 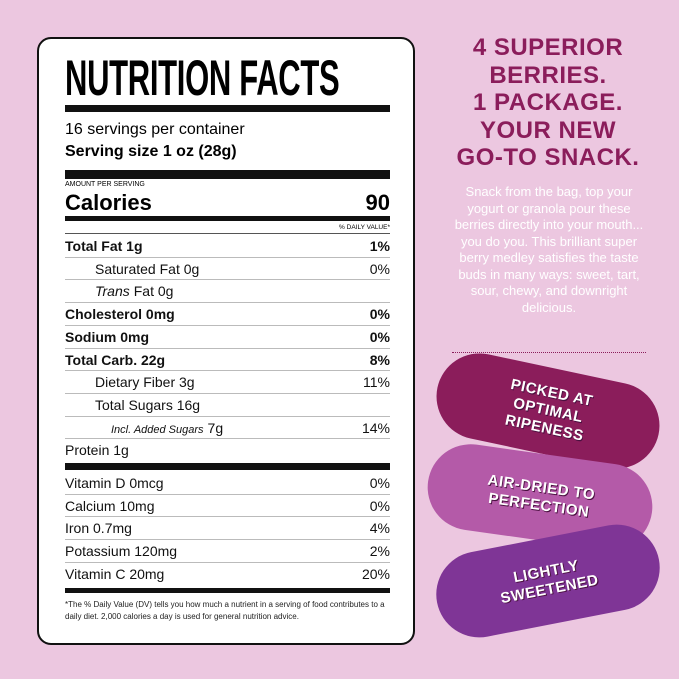 I want to click on nutrient-row: Vitamin C 20mg 20%, so click(x=227, y=574).